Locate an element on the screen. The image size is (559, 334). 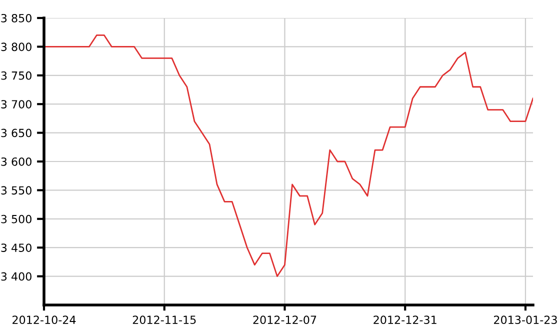
y-tick-label: 3 700 is located at coordinates (16, 104).